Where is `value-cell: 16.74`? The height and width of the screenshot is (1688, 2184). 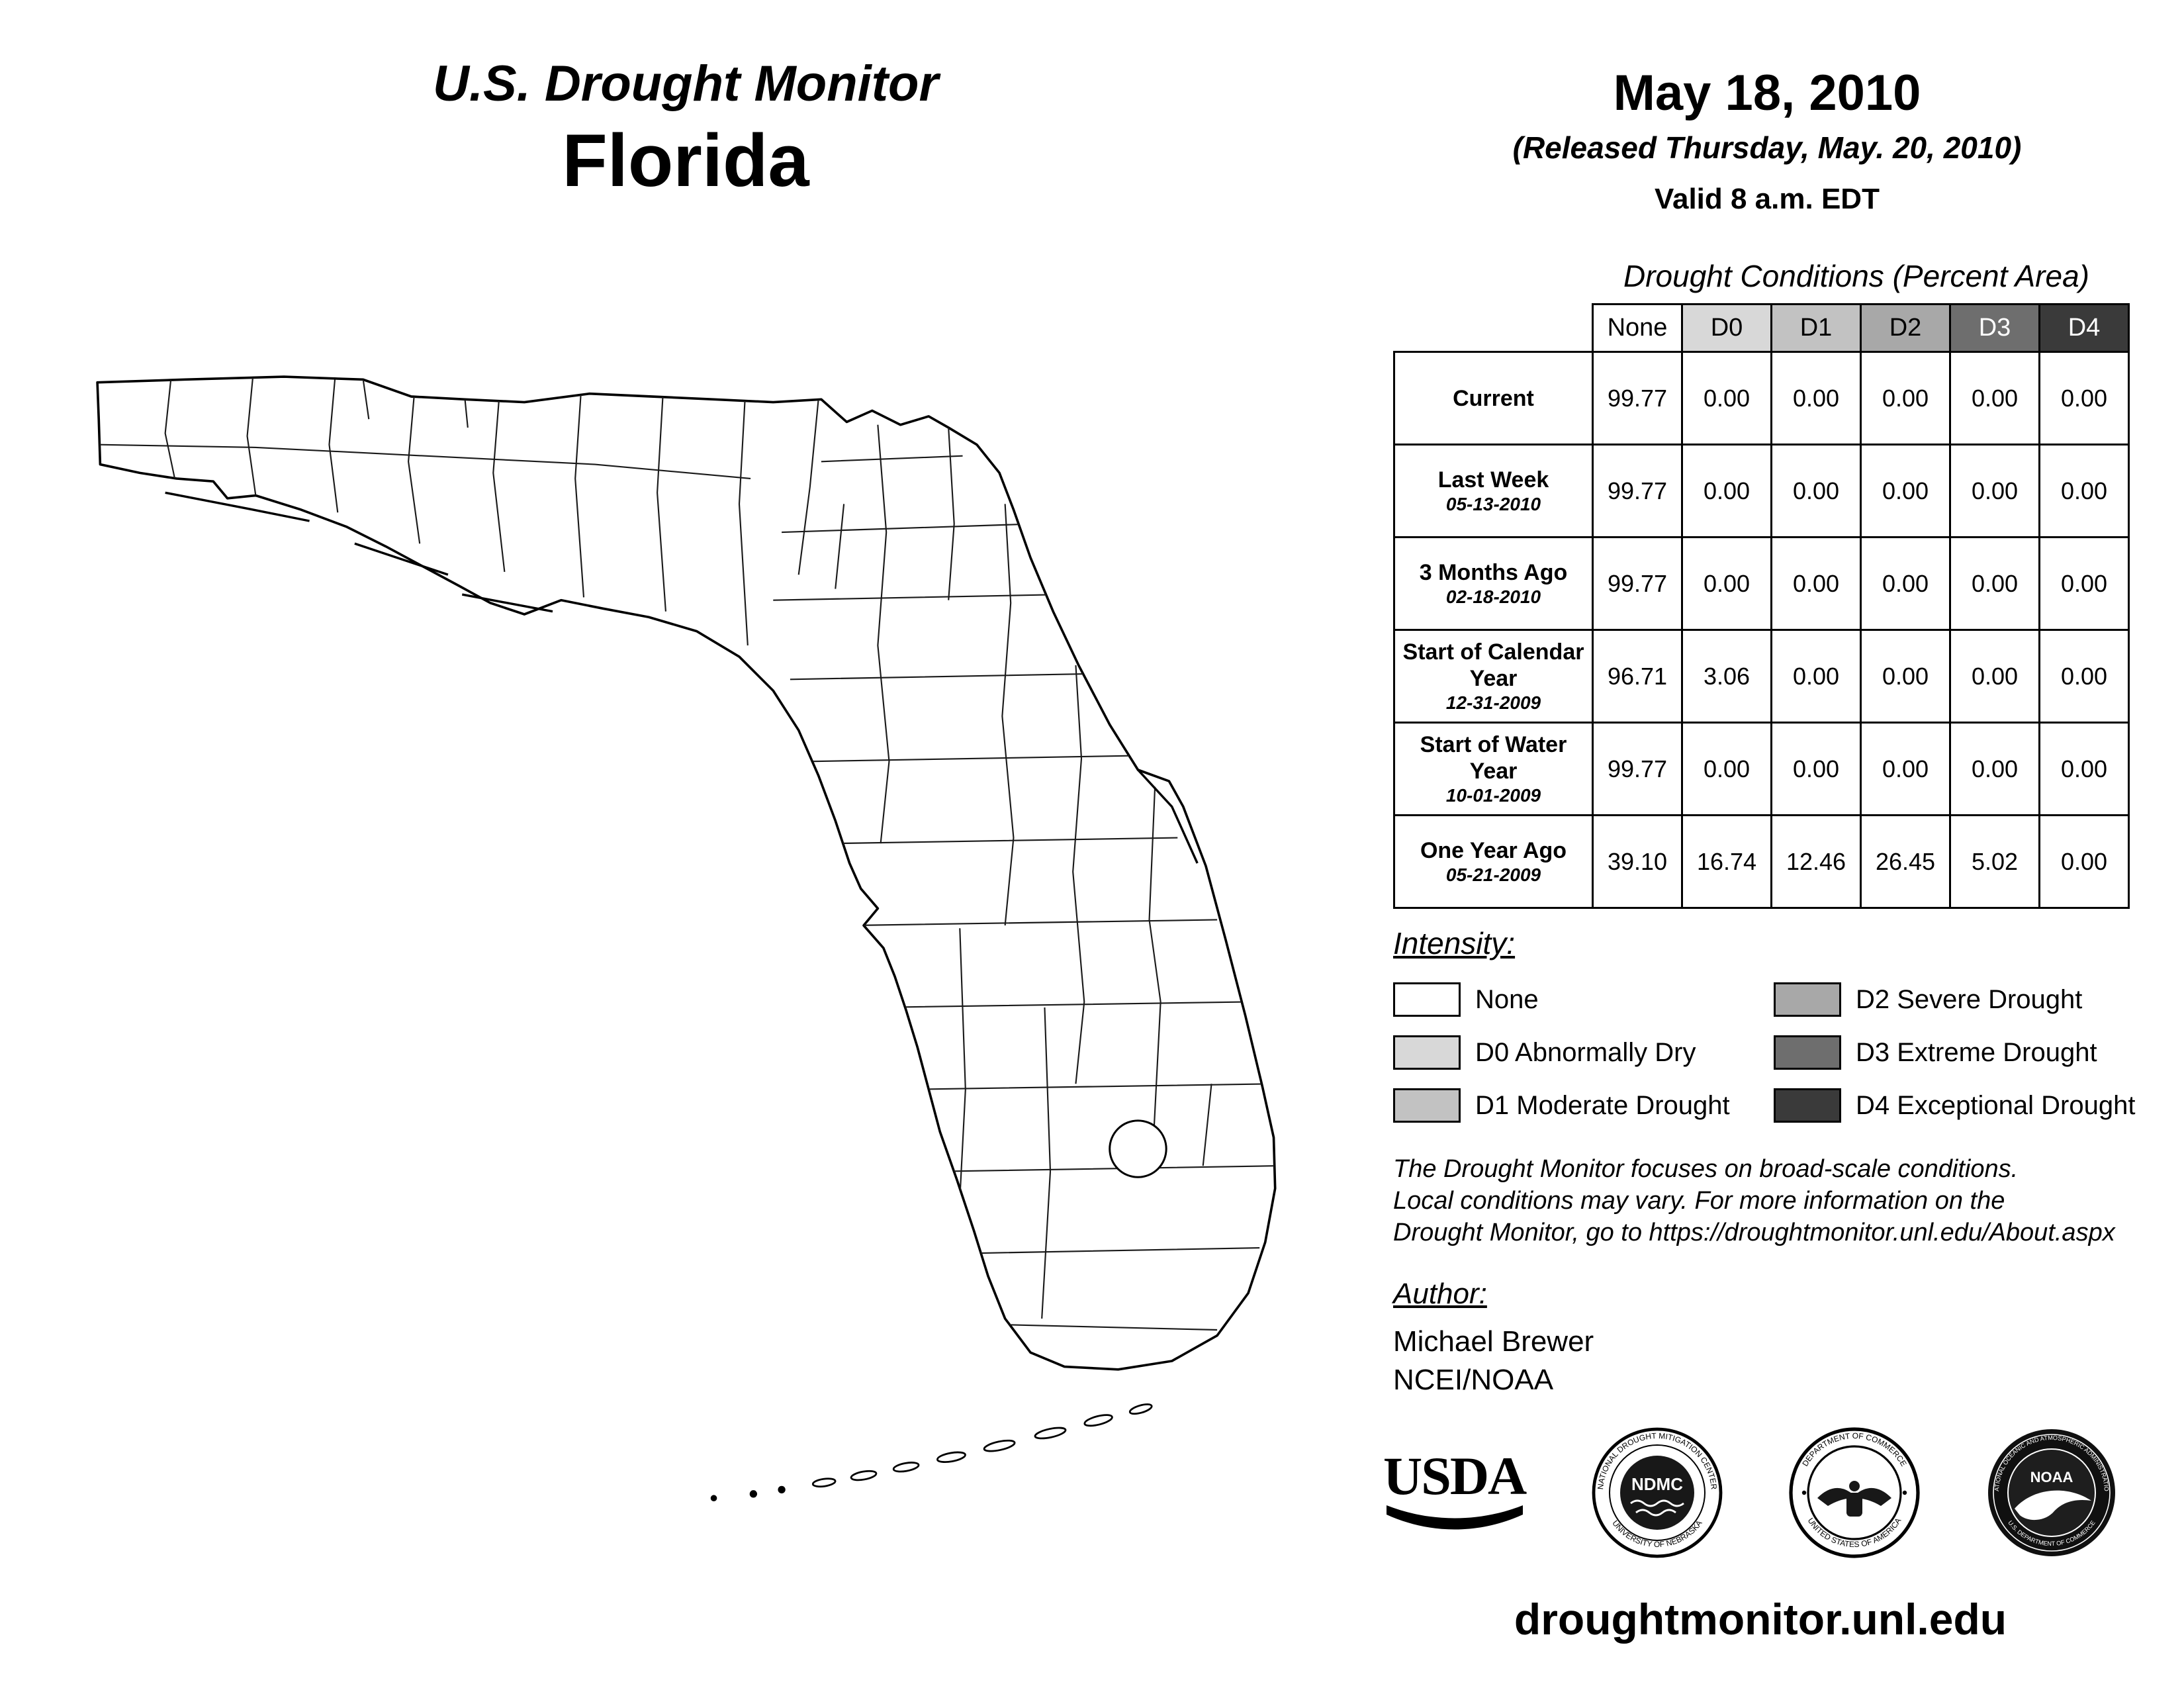
value-cell: 16.74 is located at coordinates (1726, 861).